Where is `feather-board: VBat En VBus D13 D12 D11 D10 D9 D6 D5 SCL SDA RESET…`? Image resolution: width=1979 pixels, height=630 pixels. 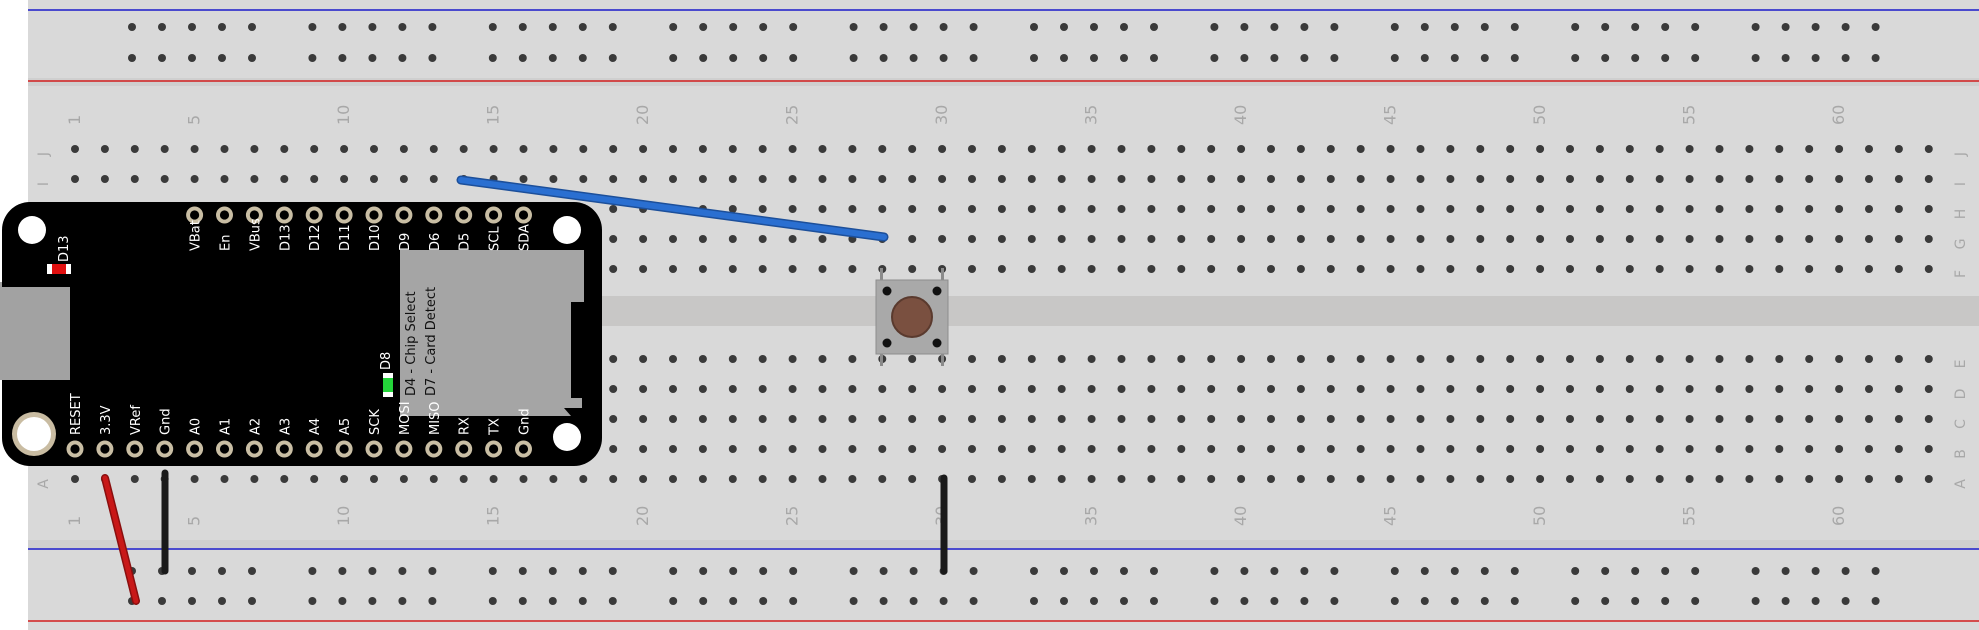
feather-board: VBat En VBus D13 D12 D11 D10 D9 D6 D5 SCL SDA RESET… is located at coordinates (301, 334).